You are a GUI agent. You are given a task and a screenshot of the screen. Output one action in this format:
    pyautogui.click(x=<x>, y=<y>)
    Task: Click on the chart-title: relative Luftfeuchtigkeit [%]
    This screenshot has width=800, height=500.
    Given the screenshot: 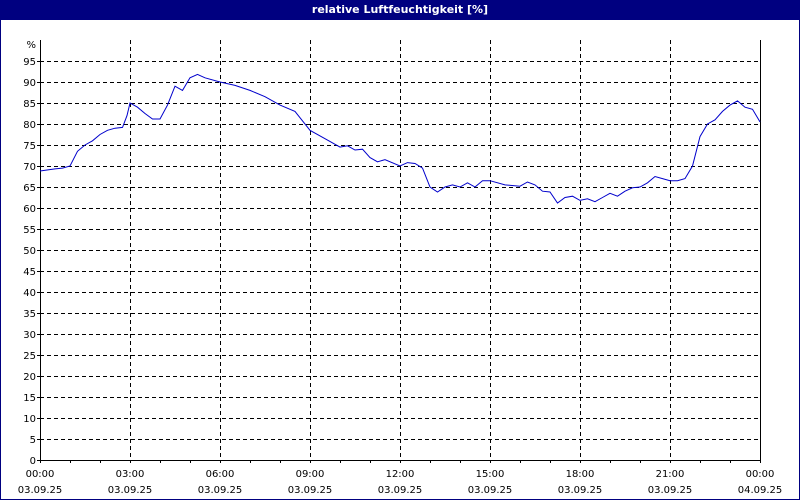 What is the action you would take?
    pyautogui.click(x=400, y=10)
    